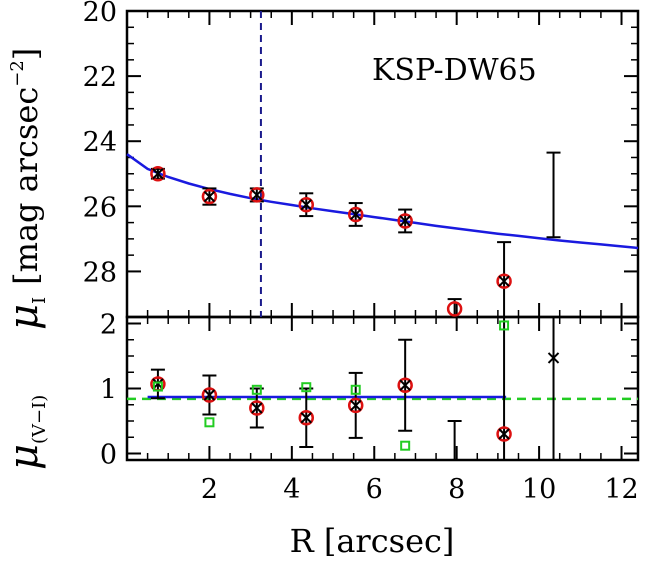  I want to click on svg-text:μI[mag arcsec−2]: μI [mag arcsec−2], so click(25, 189).